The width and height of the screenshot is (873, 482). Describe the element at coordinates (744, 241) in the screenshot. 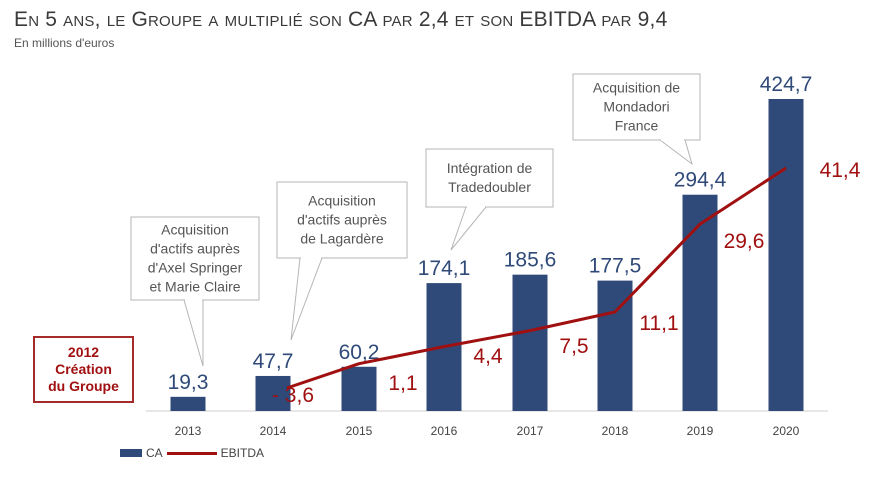

I see `ebitda-value-label: 29,6` at that location.